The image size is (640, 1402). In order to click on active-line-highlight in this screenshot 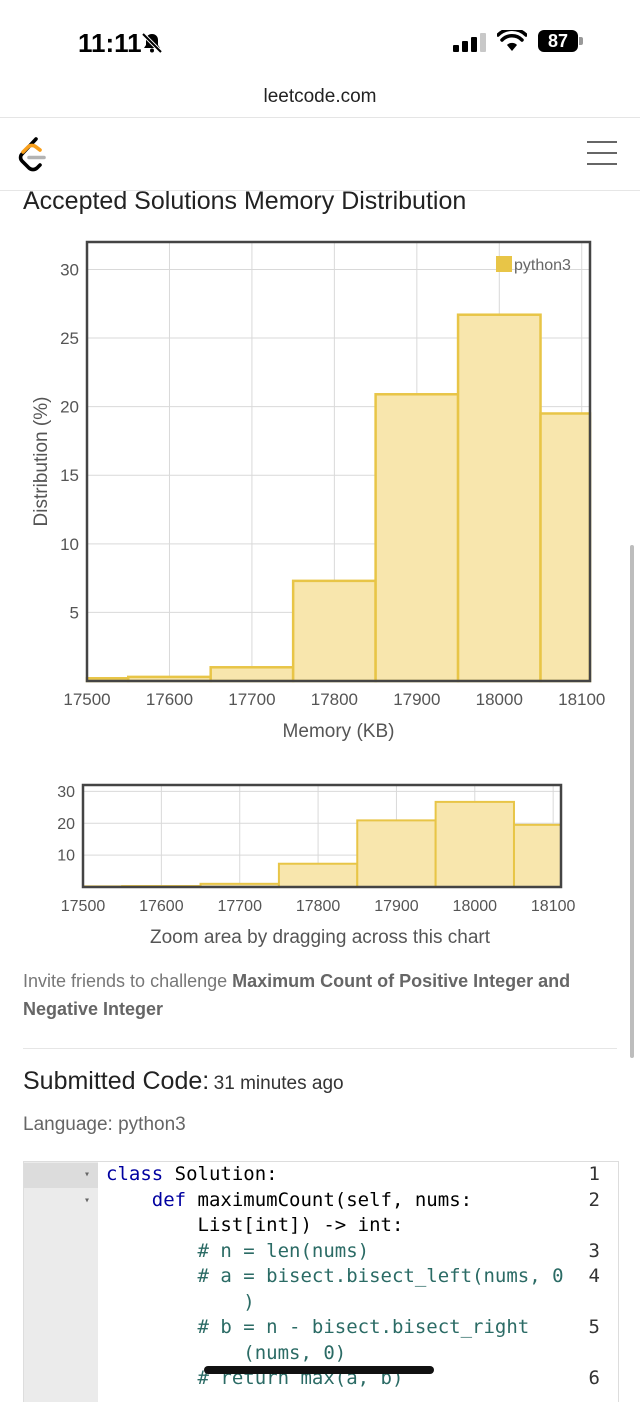, I will do `click(61, 1175)`.